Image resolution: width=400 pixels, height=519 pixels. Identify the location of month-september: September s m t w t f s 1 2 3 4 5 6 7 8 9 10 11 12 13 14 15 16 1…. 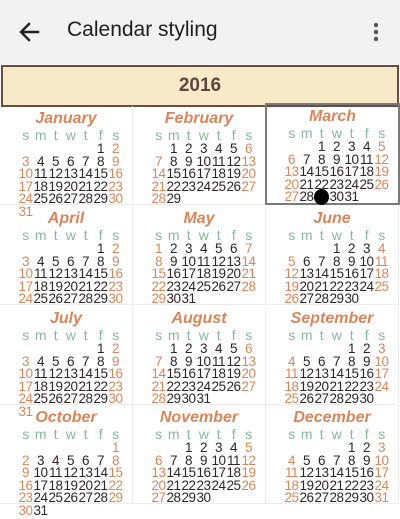
(332, 356).